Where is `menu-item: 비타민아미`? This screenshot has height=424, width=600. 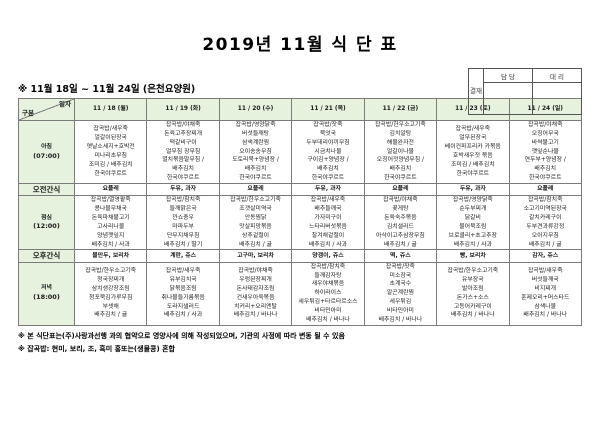 menu-item: 비타민아미 is located at coordinates (328, 310).